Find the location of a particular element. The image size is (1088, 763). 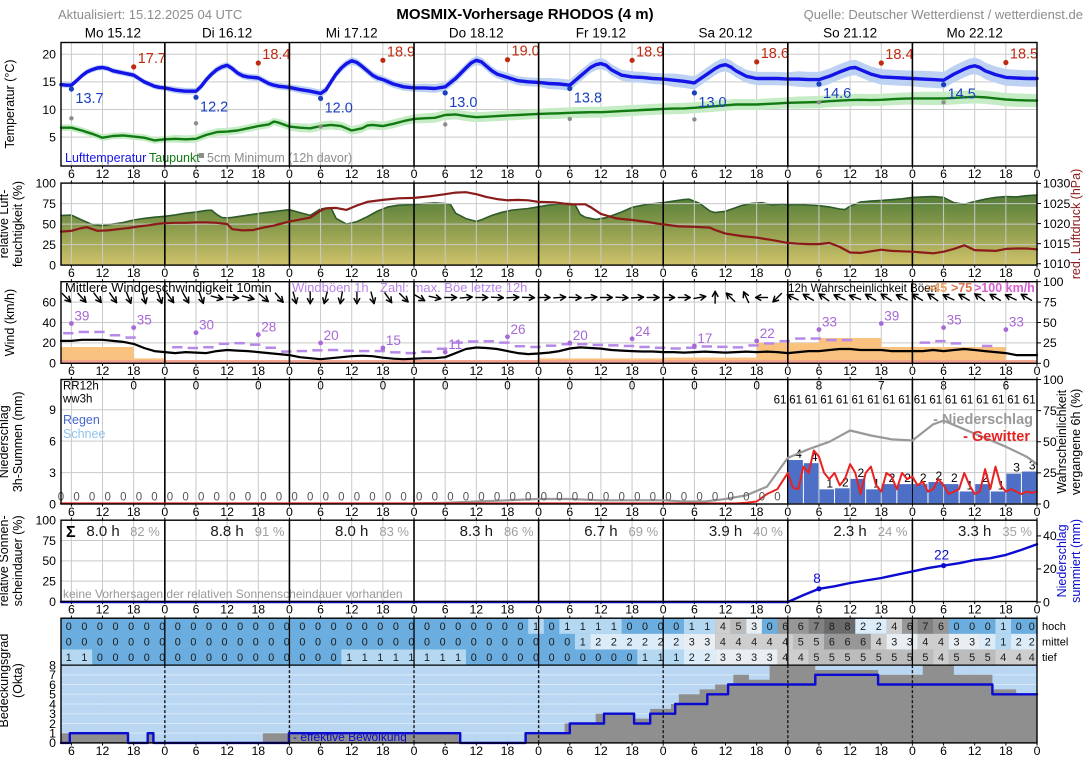

svg-text: 3.3 h is located at coordinates (974, 531).